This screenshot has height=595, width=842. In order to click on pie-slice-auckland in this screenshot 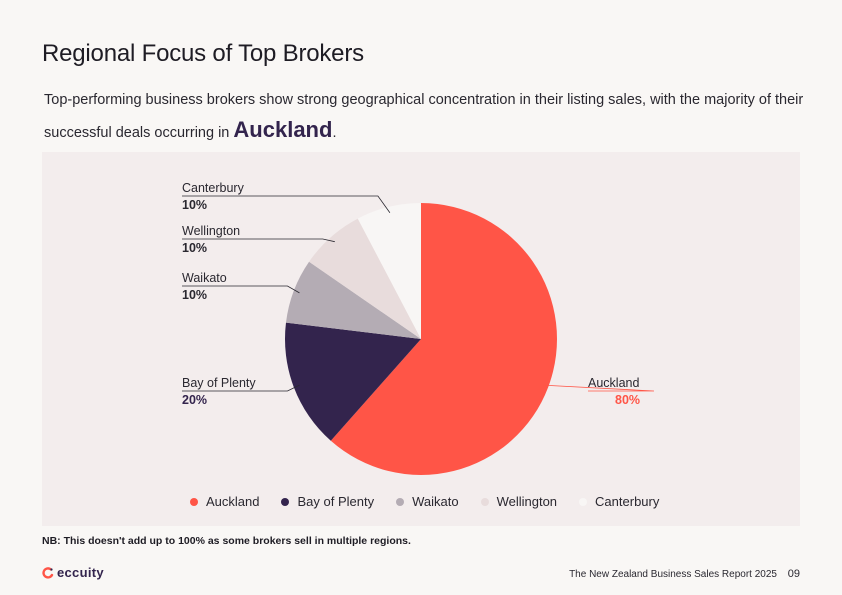, I will do `click(443, 339)`.